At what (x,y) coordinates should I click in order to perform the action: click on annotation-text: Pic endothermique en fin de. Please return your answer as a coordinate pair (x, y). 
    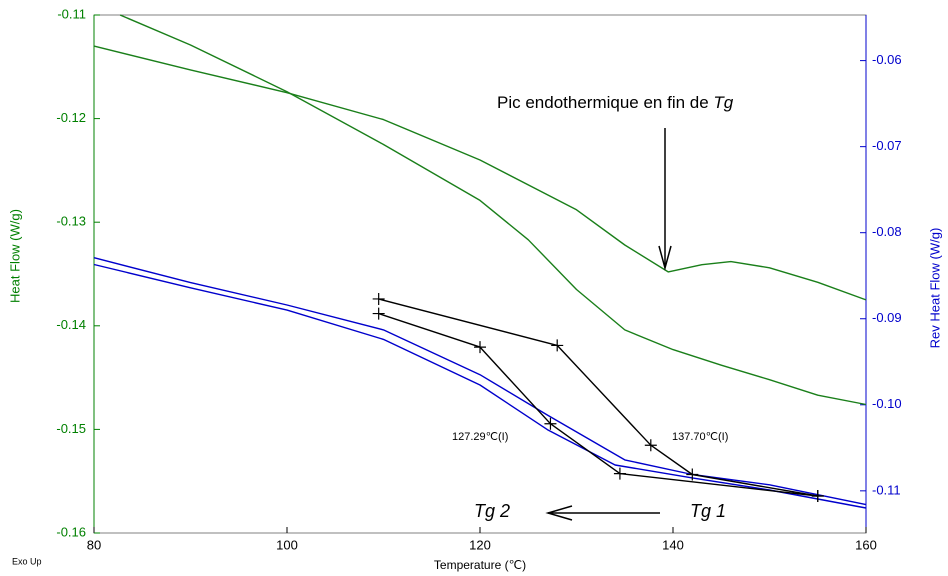
    Looking at the image, I should click on (605, 102).